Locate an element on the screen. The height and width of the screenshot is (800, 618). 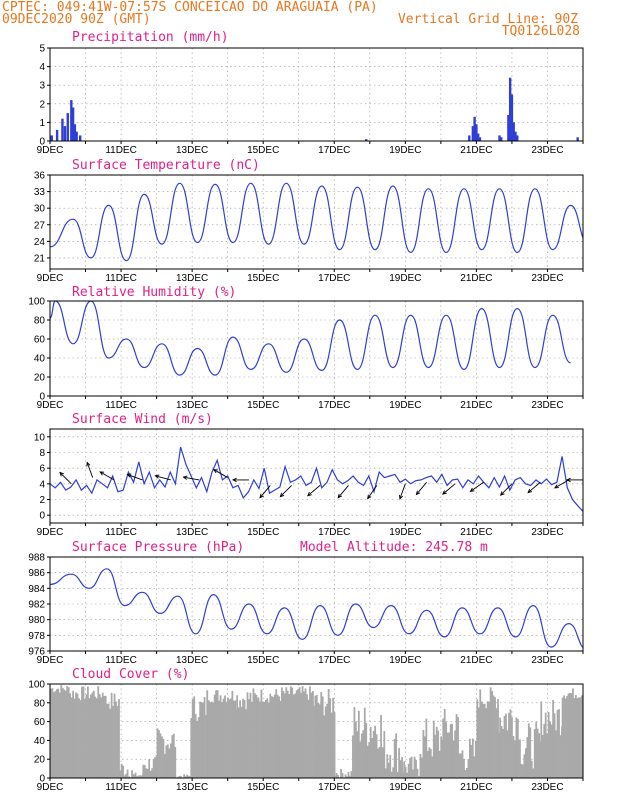
y-tick-label: 986 is located at coordinates (36, 573).